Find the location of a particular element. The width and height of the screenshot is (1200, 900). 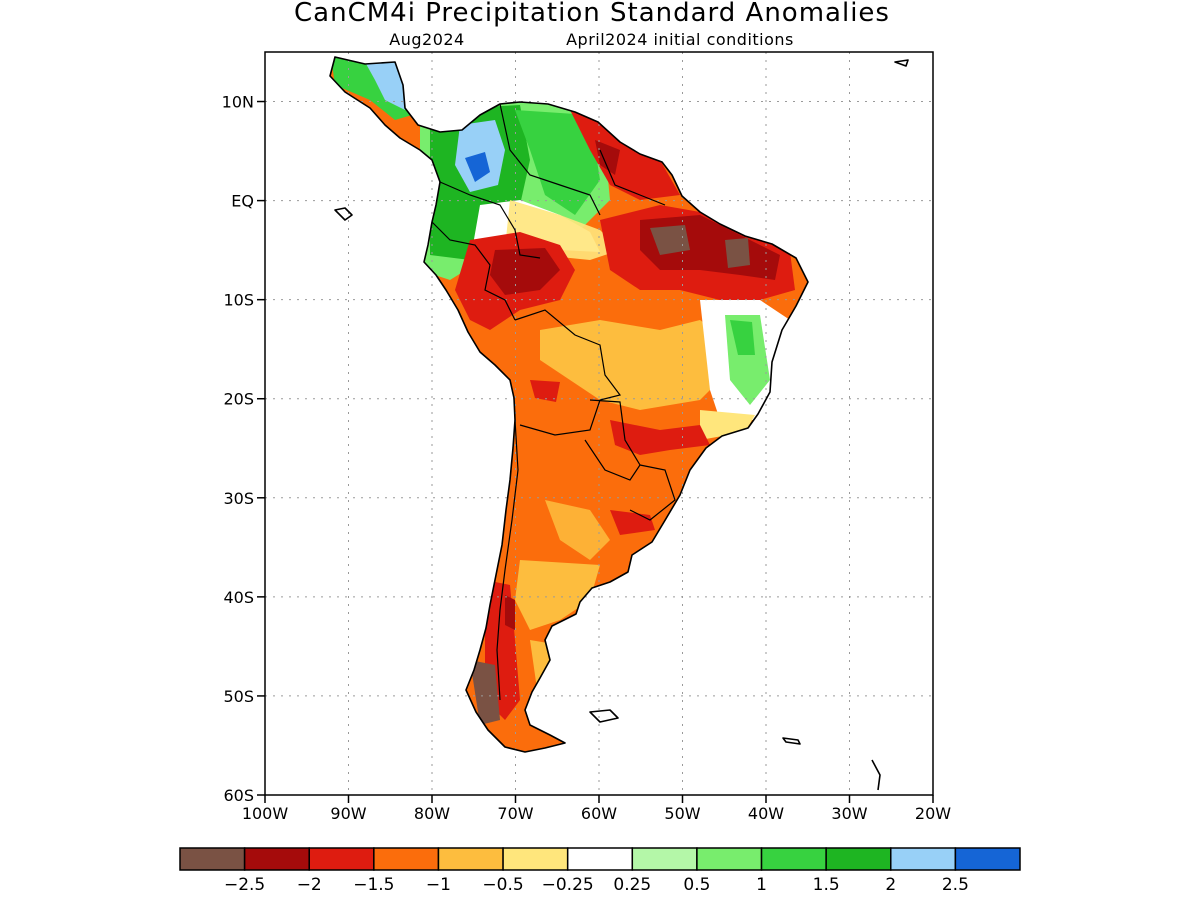

lon-tick-label: 80W is located at coordinates (432, 813).